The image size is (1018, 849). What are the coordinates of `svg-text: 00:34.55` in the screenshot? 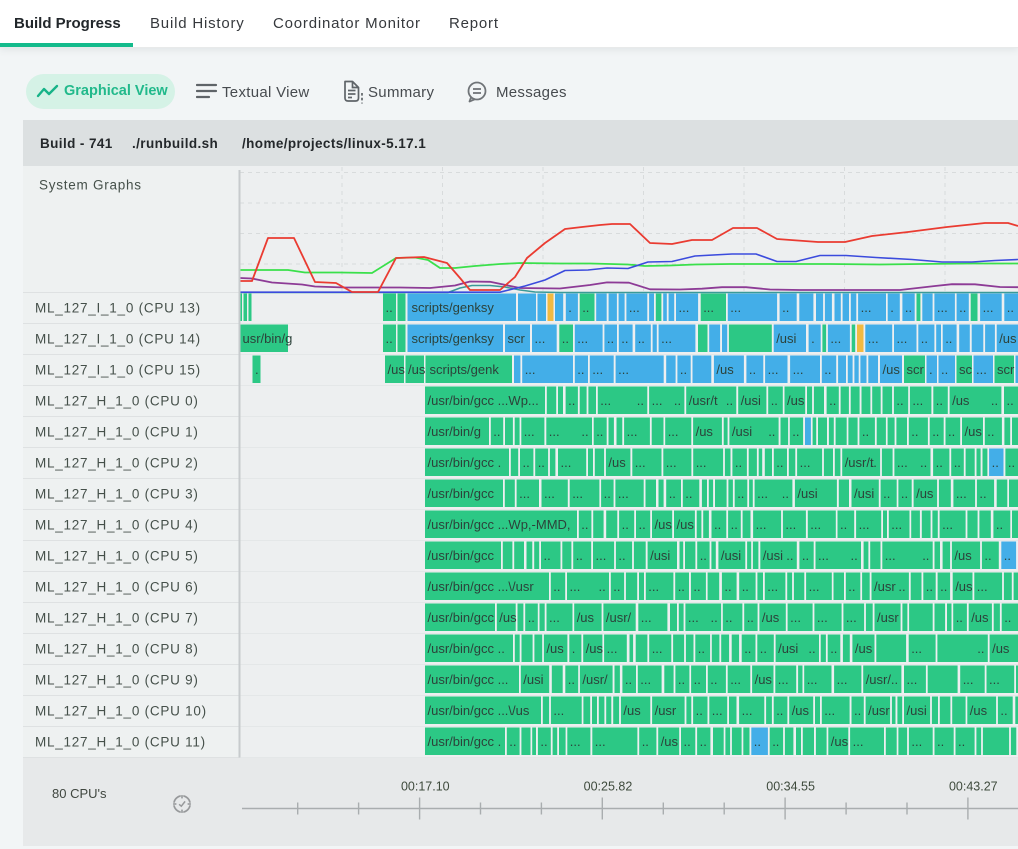 It's located at (790, 786).